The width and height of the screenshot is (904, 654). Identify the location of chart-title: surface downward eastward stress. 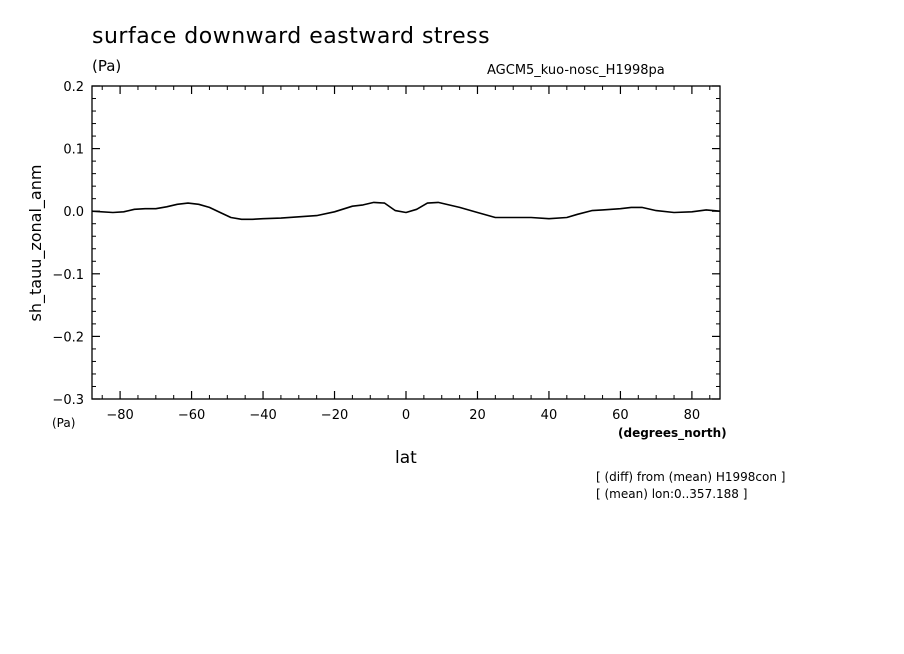
(291, 36).